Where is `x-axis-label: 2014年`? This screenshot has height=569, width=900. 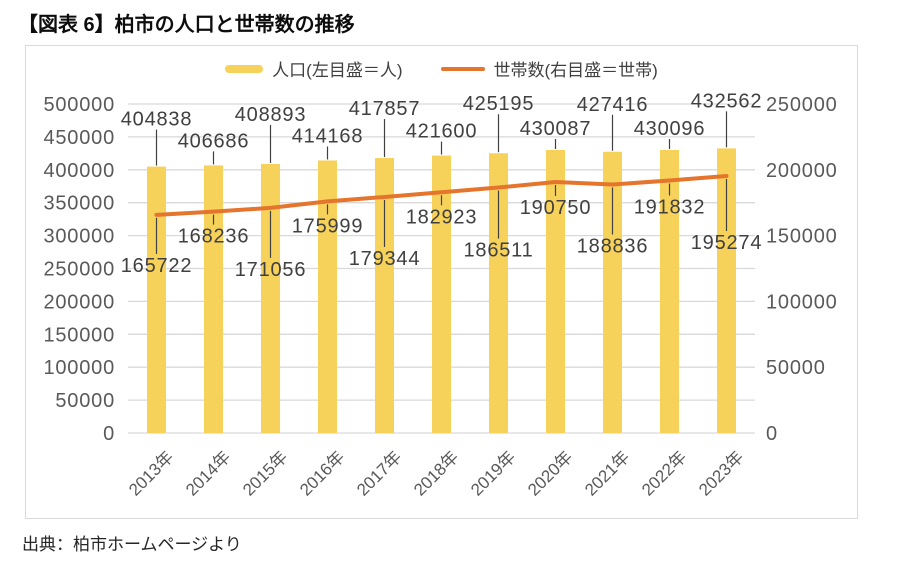 x-axis-label: 2014年 is located at coordinates (208, 473).